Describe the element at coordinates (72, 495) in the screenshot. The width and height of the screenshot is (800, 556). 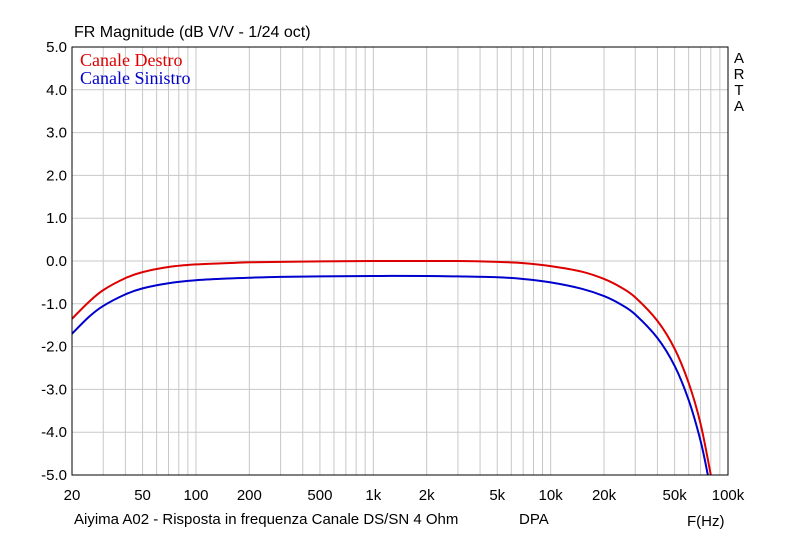
I see `x-tick-label: 20` at that location.